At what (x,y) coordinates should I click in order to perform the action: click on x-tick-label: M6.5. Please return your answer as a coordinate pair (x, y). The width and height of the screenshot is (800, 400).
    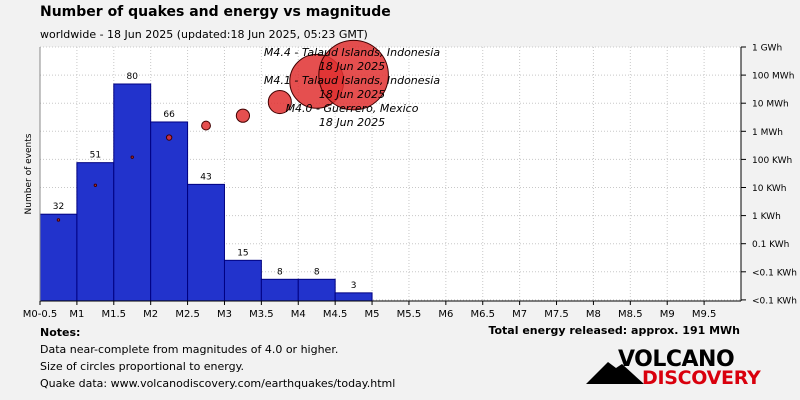
    Looking at the image, I should click on (482, 314).